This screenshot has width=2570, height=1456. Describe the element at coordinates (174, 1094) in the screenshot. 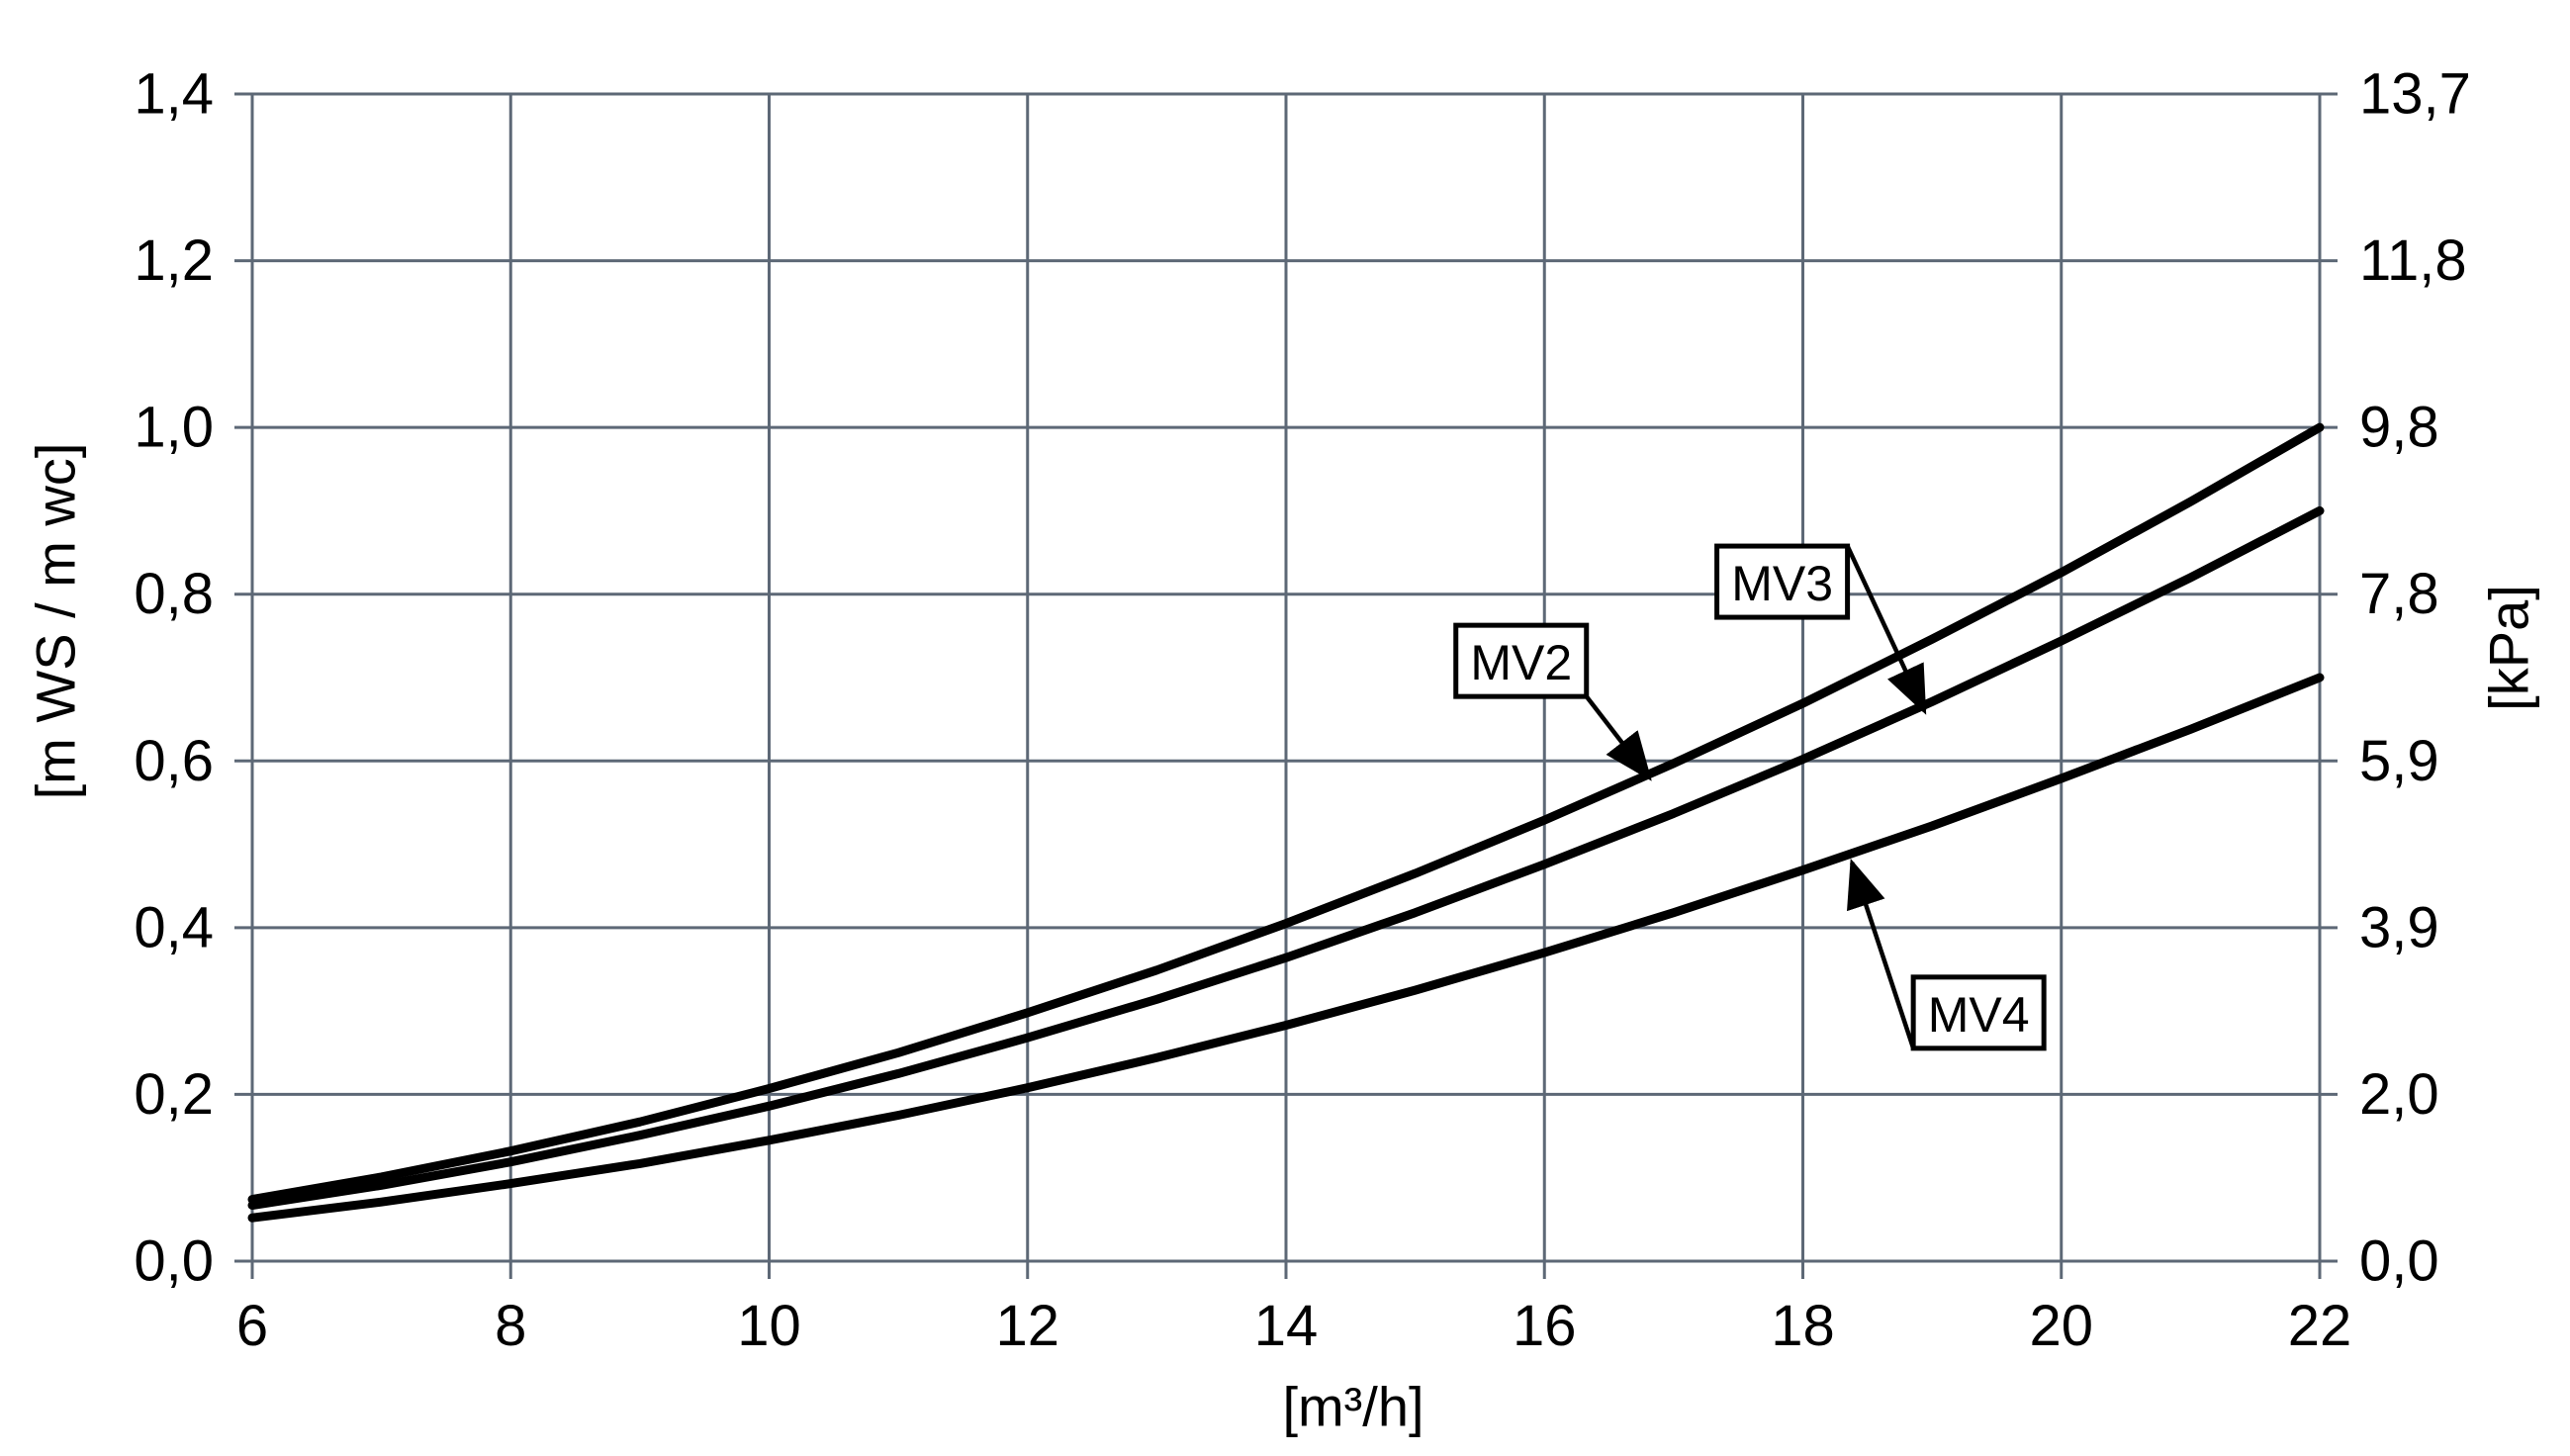

I see `y-left-tick-label: 0,2` at that location.